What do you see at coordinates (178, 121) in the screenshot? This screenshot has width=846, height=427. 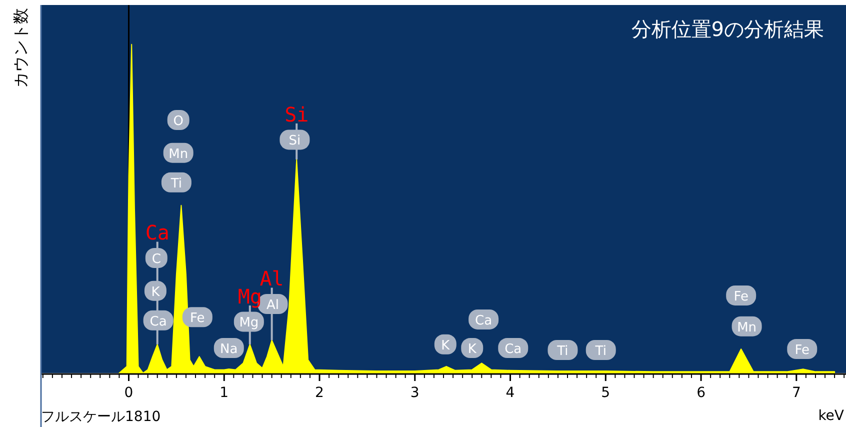 I see `annotation: O` at bounding box center [178, 121].